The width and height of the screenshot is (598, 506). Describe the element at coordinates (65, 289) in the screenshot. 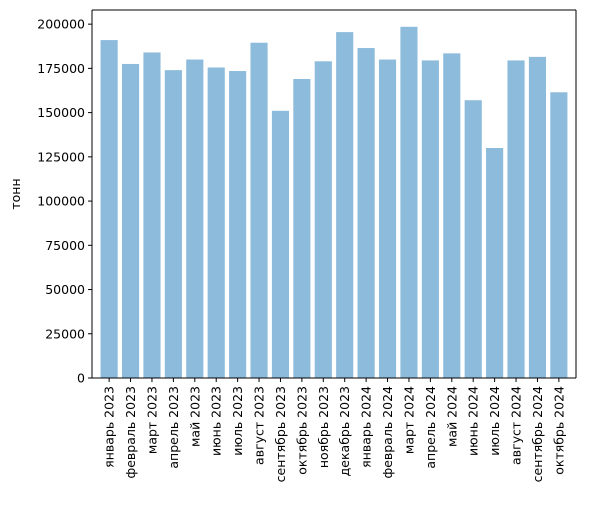

I see `y-tick-label: 50000` at that location.